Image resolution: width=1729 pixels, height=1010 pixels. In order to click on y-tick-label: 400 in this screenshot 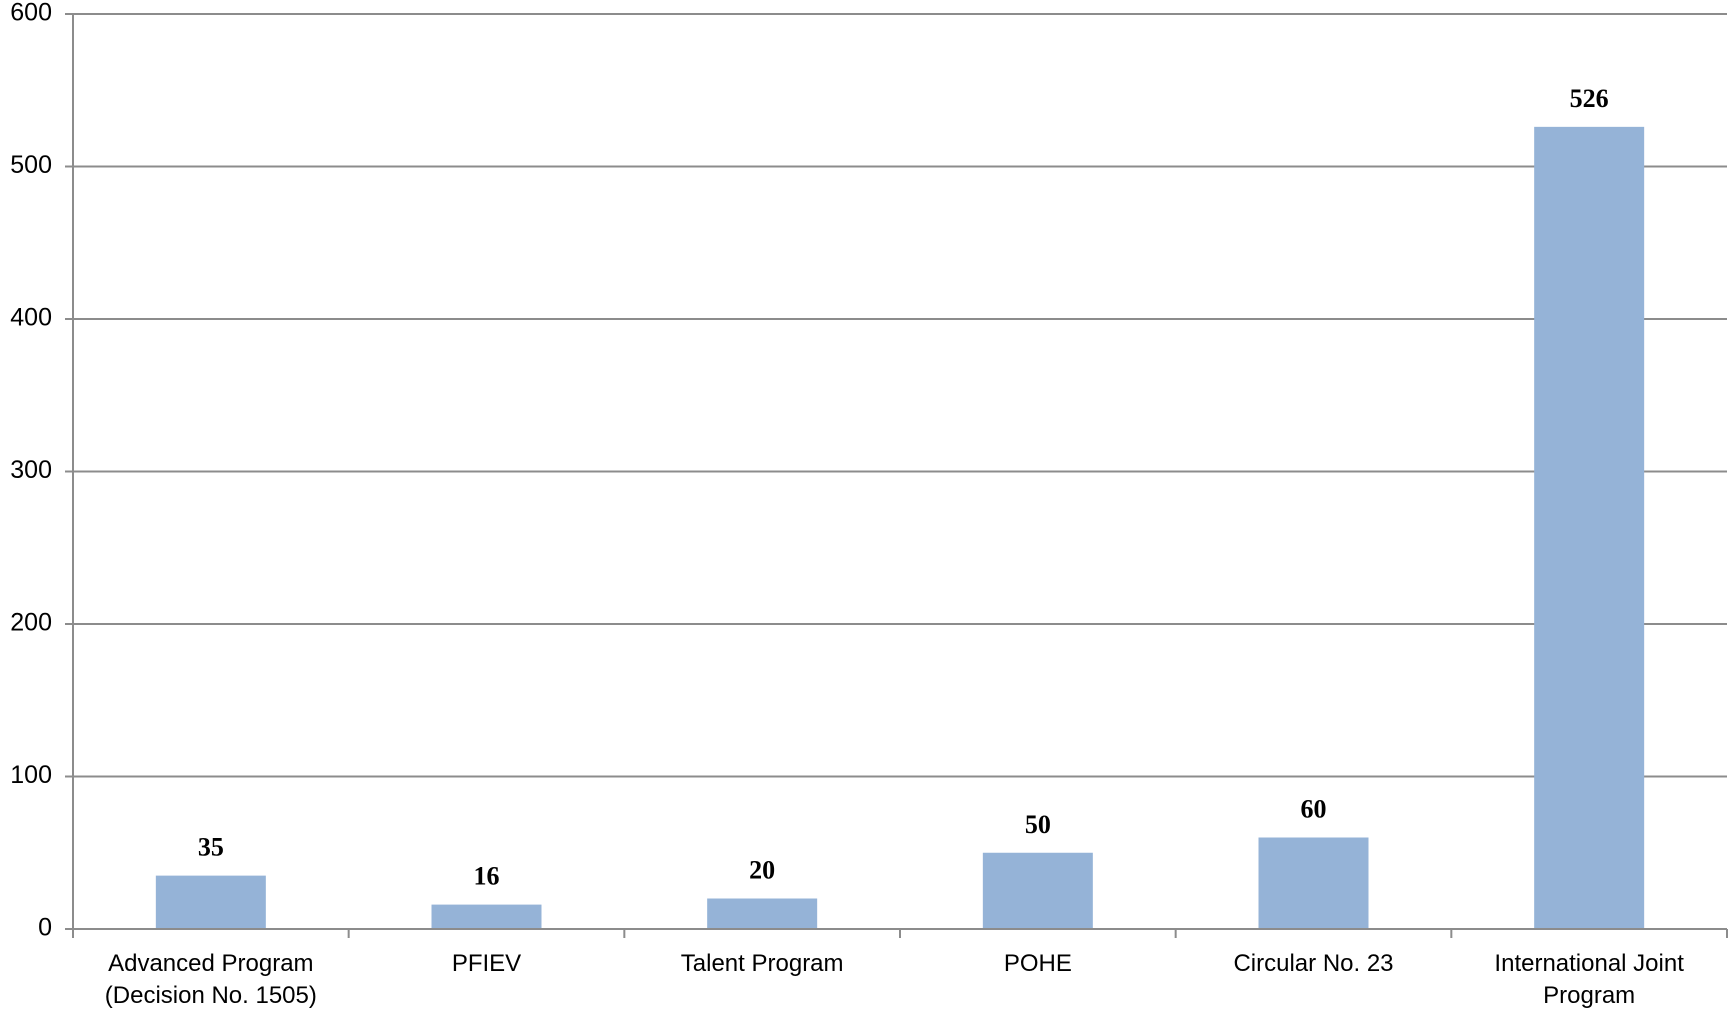, I will do `click(31, 318)`.